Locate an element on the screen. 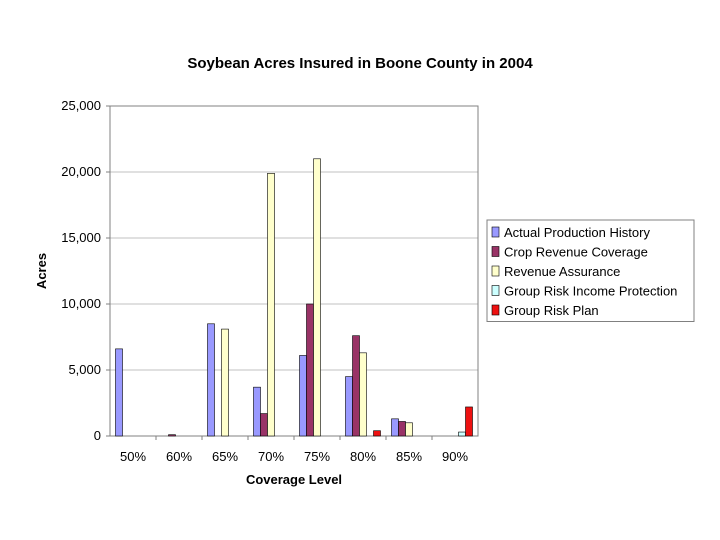 The image size is (720, 540). x-tick-label: 60% is located at coordinates (179, 456).